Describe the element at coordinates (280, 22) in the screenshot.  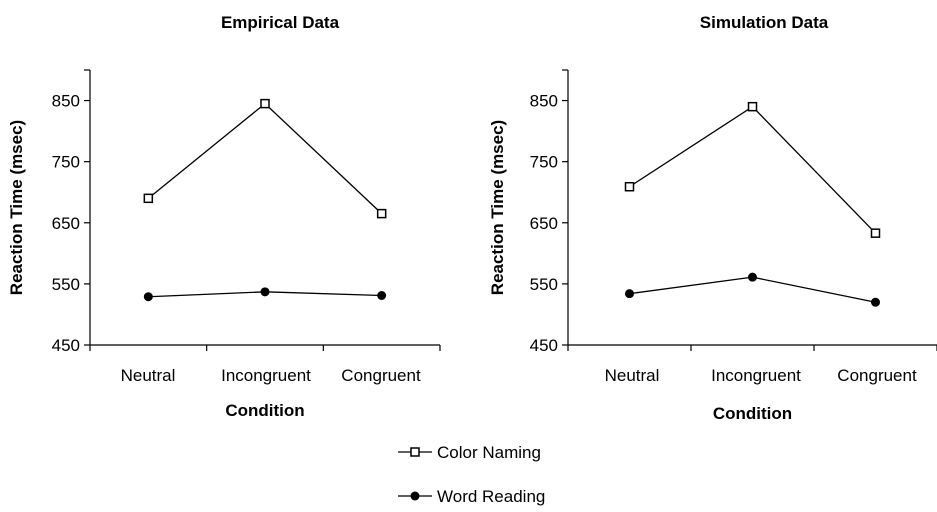
I see `chart-title: Empirical Data` at that location.